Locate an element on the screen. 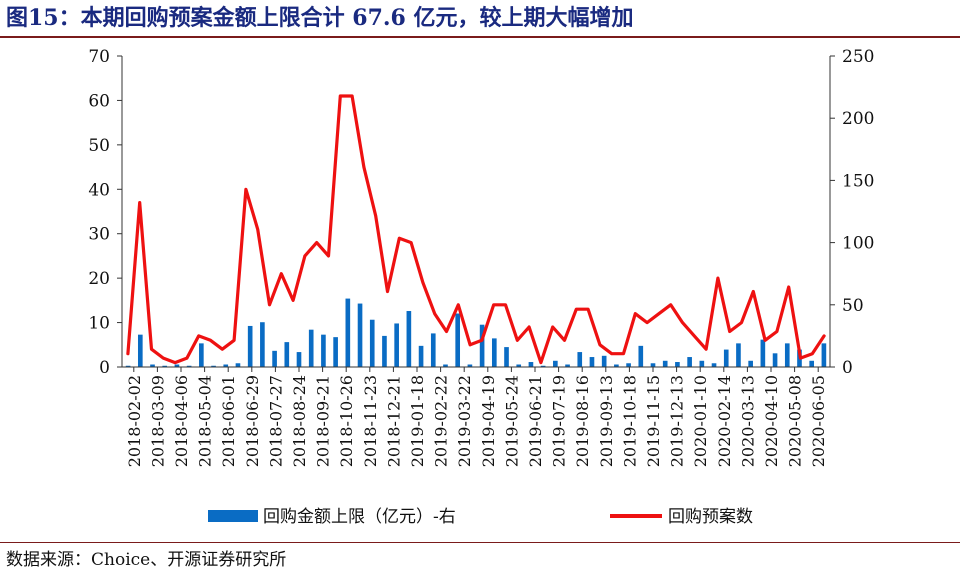  x-tick-label: 2018-10-26 is located at coordinates (346, 421).